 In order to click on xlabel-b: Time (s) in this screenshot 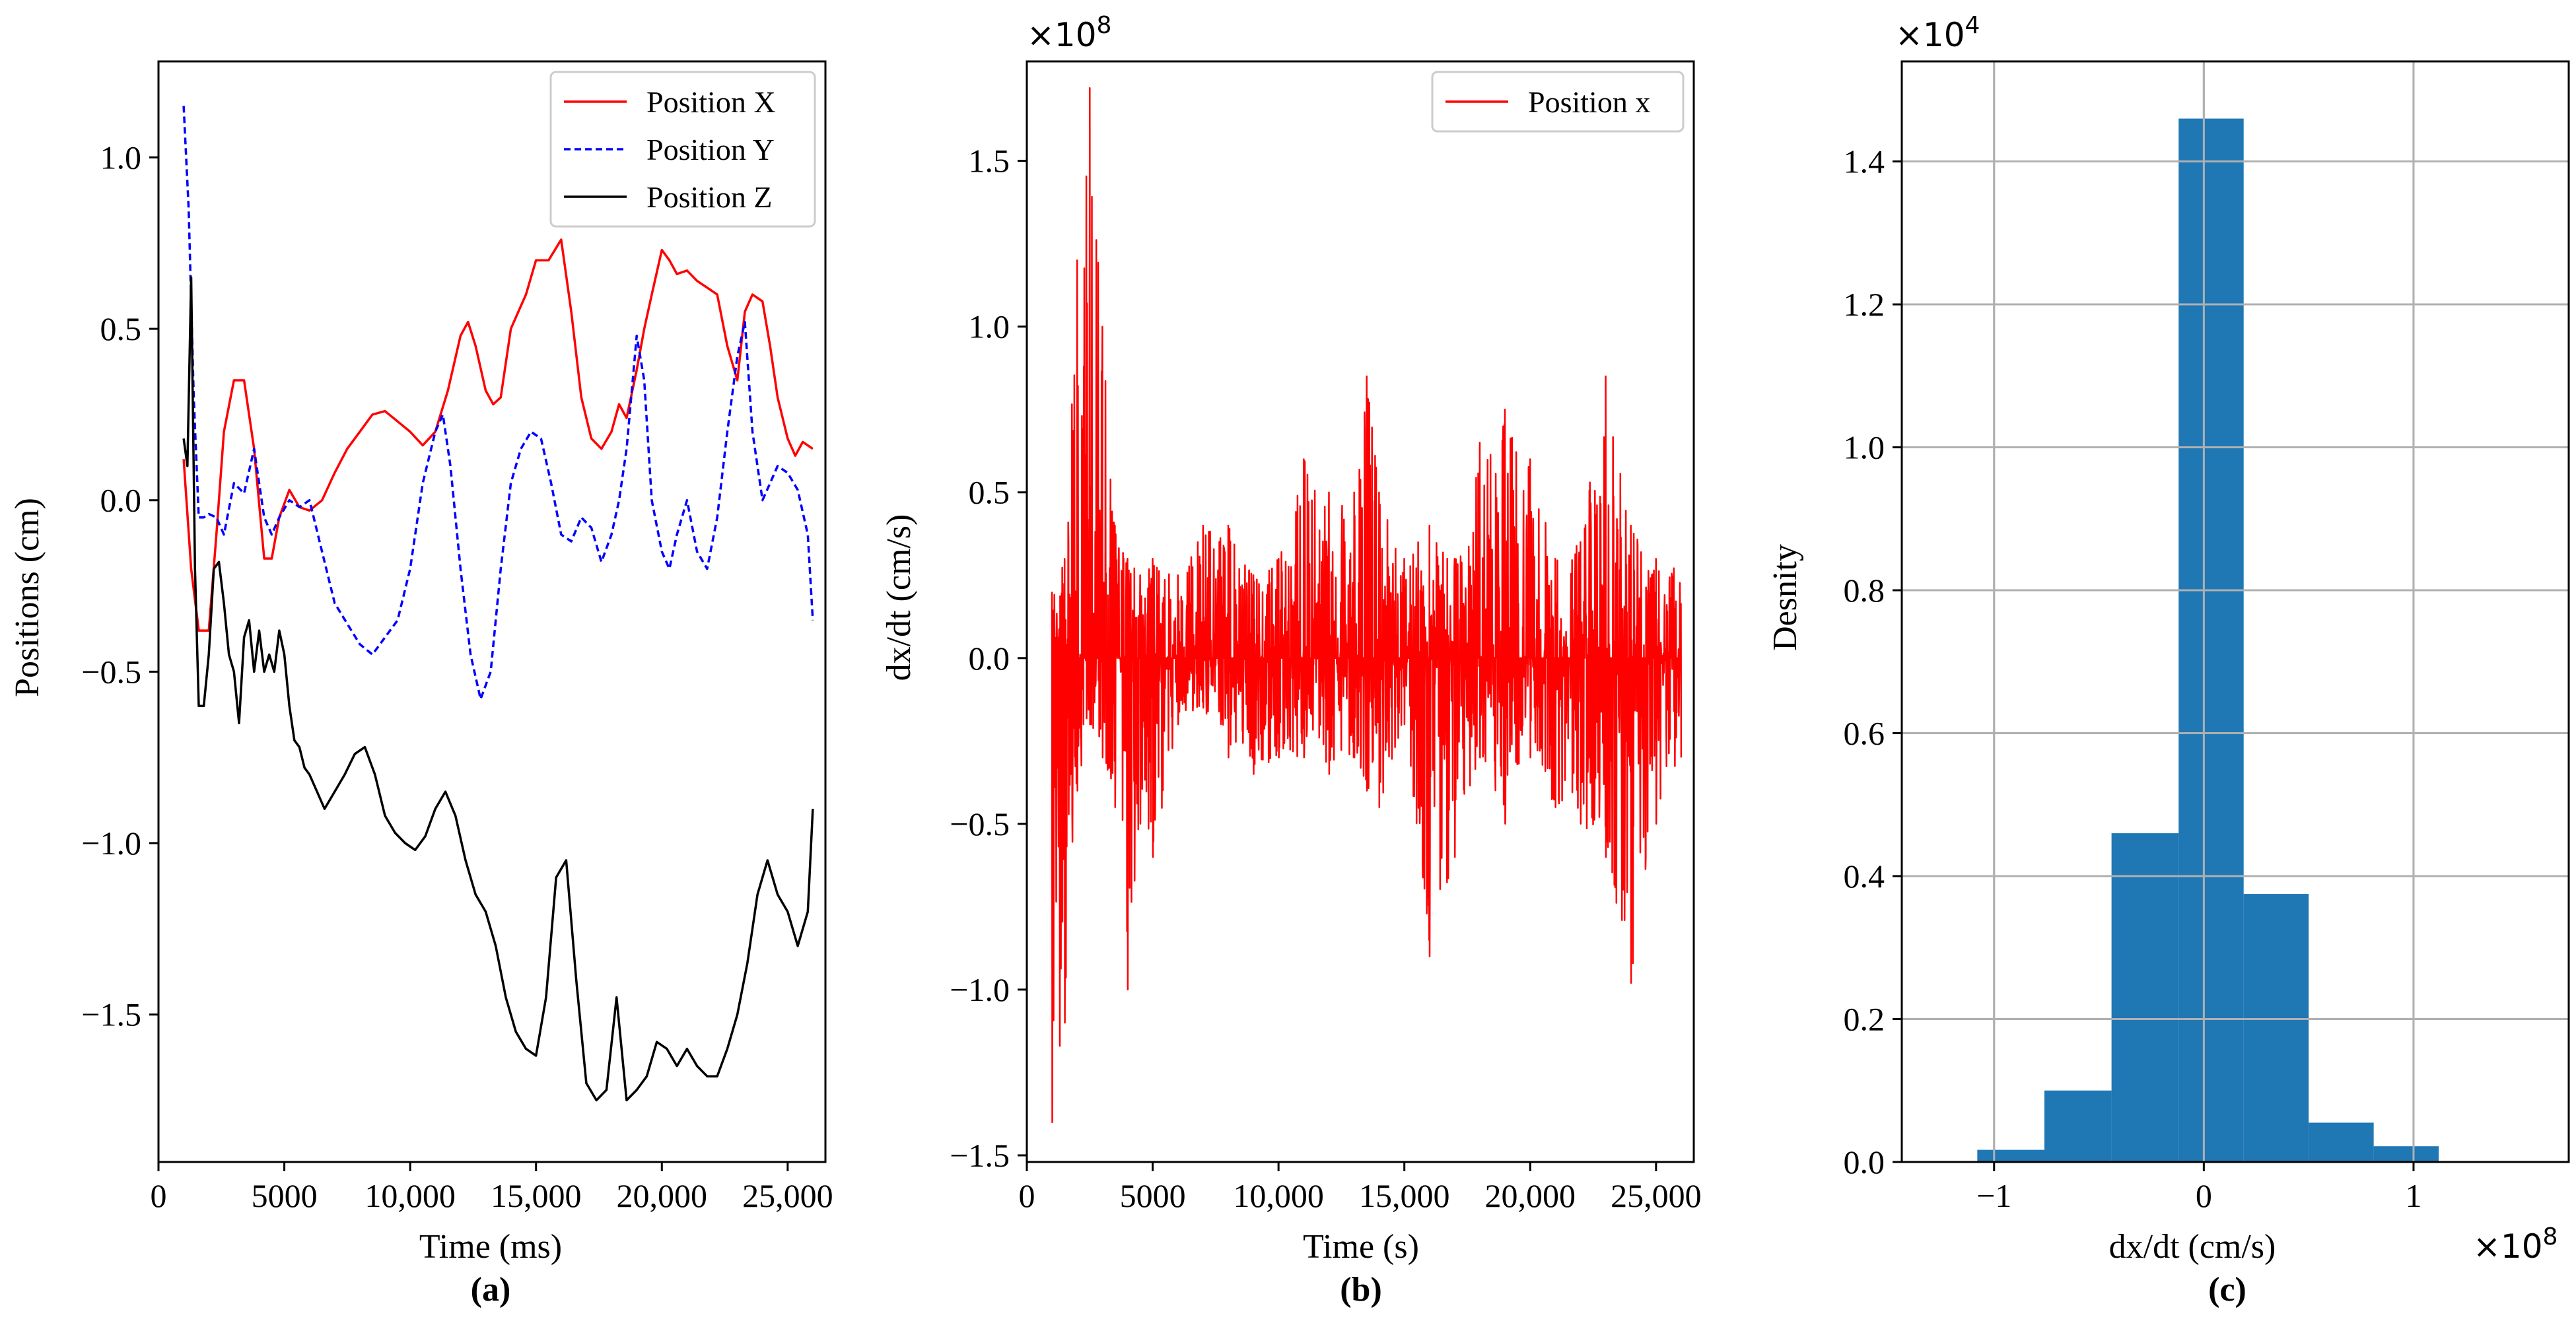, I will do `click(1361, 1247)`.